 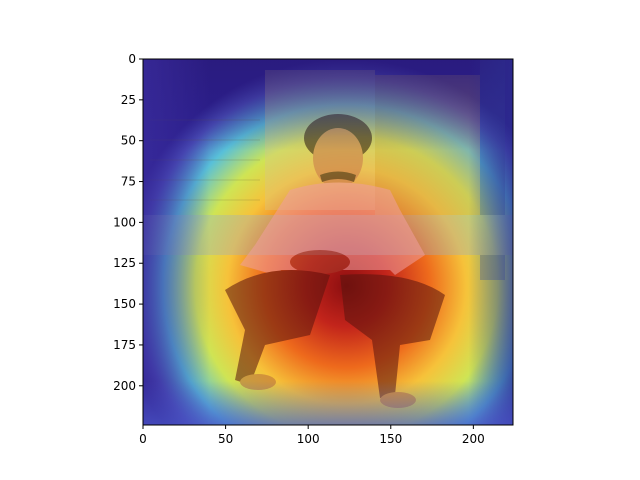 I want to click on y-tick-label: 150, so click(x=124, y=304).